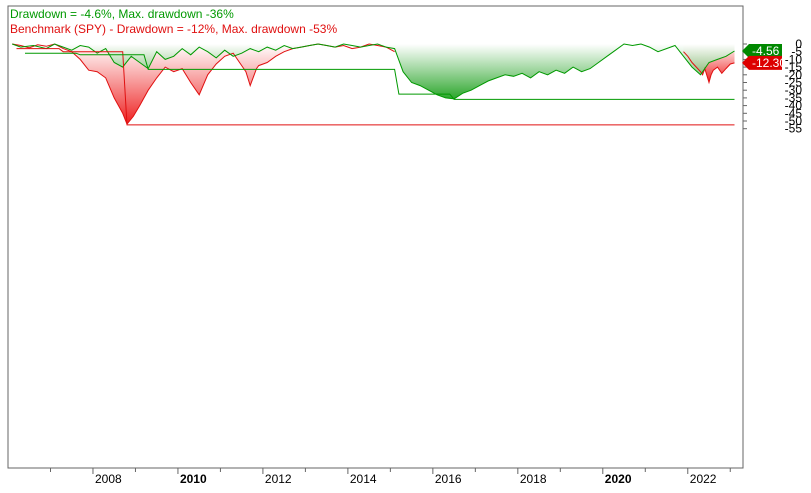  Describe the element at coordinates (703, 479) in the screenshot. I see `x-tick-label: 2022` at that location.